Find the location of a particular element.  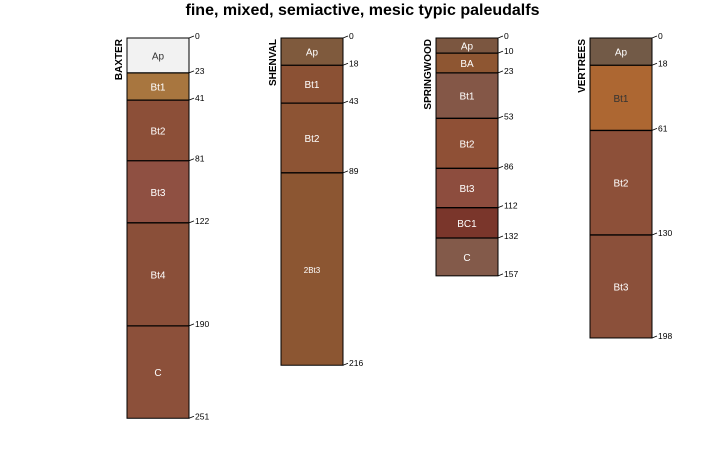

depth-label: 41 is located at coordinates (200, 98).